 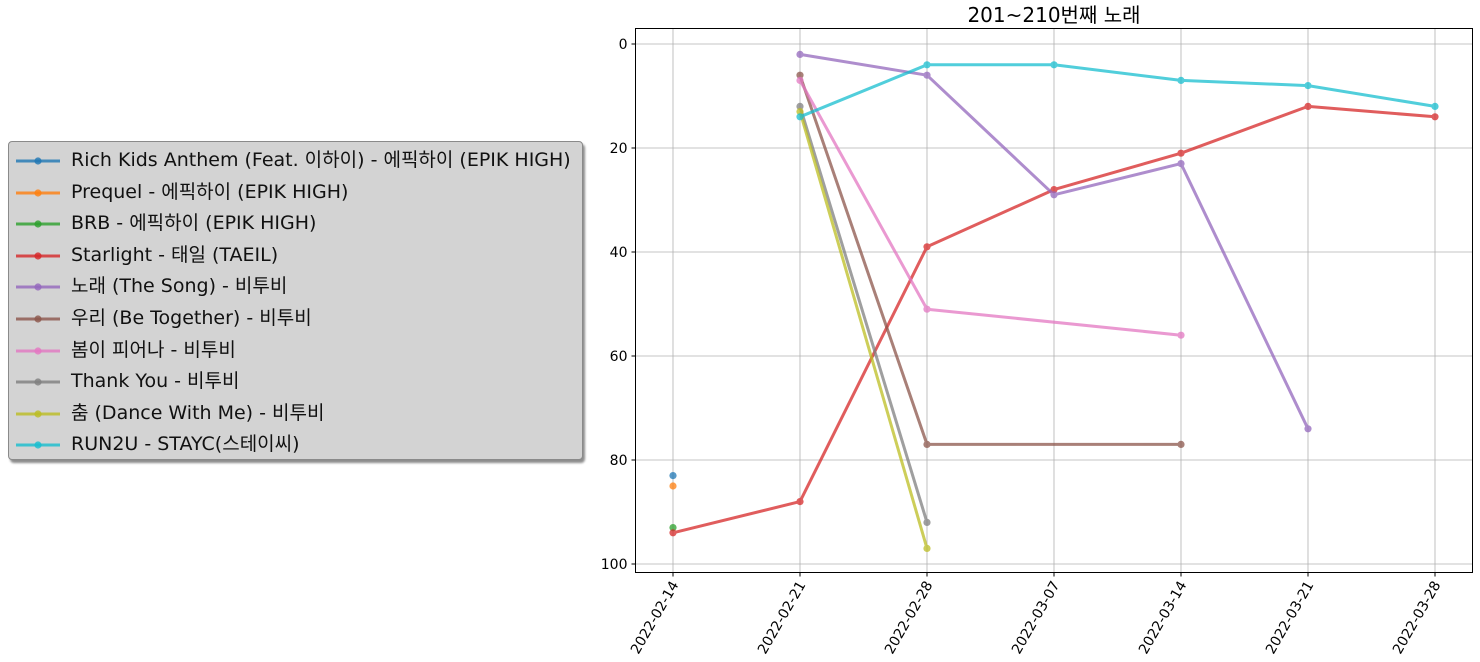 I want to click on legend-label: 봄이 피어나 - 비투비, so click(x=153, y=349).